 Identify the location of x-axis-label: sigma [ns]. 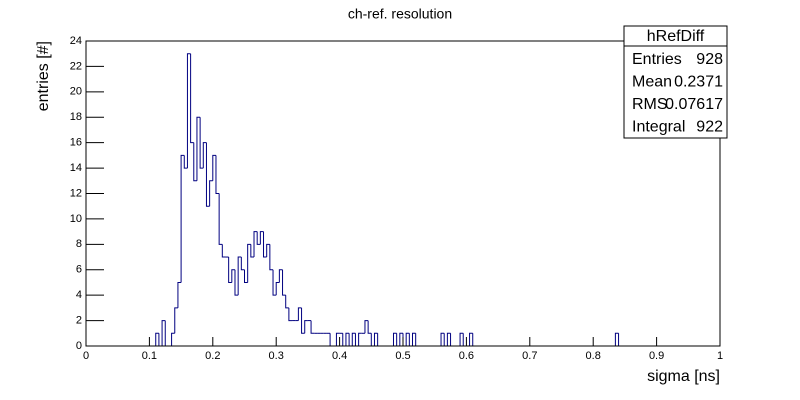
(683, 376).